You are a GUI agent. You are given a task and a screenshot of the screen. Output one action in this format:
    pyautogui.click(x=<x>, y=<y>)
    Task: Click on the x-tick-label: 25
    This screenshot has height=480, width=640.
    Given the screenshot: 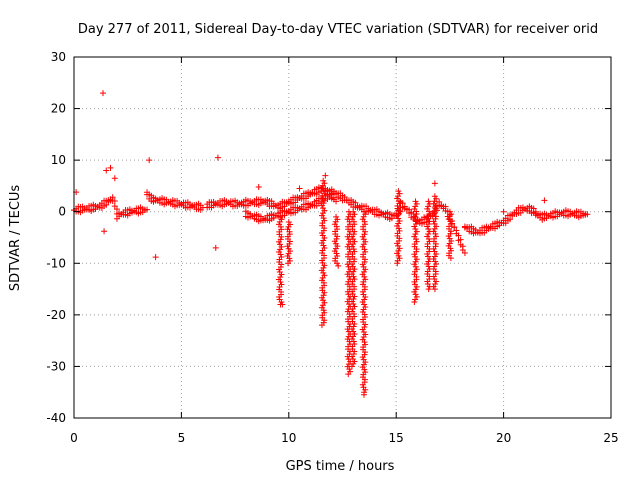 What is the action you would take?
    pyautogui.click(x=610, y=438)
    